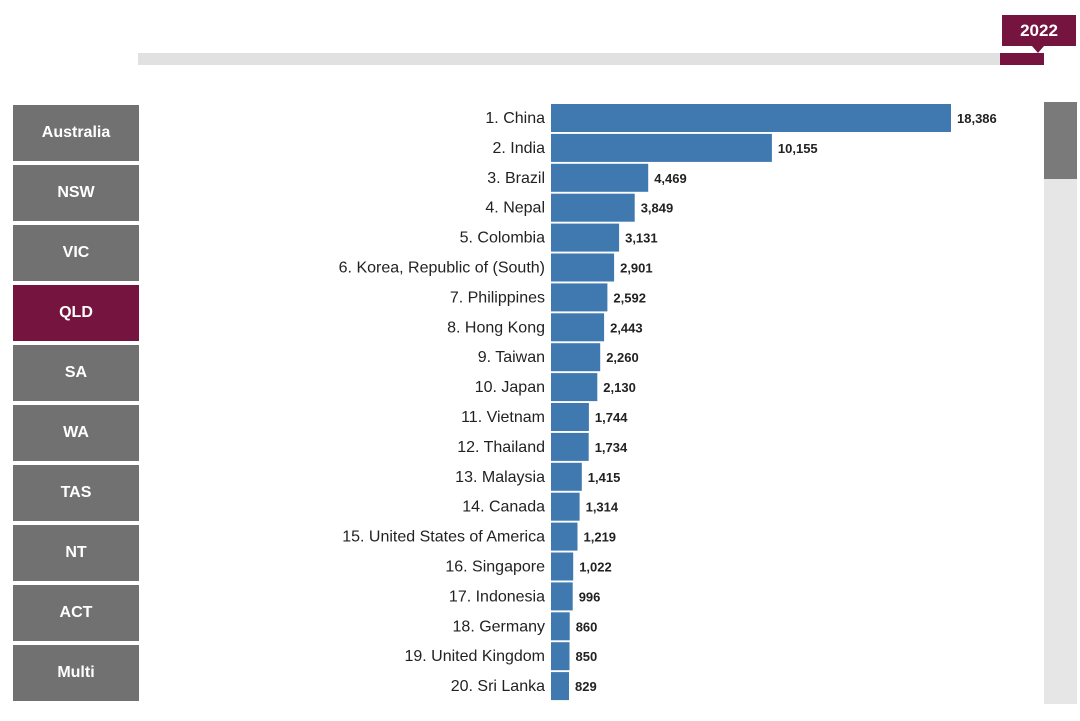 The width and height of the screenshot is (1080, 721). I want to click on category-label: 7. Philippines, so click(497, 297).